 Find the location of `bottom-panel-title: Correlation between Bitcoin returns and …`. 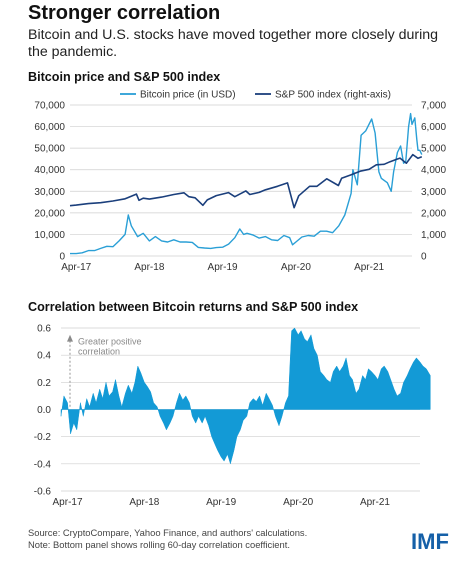

bottom-panel-title: Correlation between Bitcoin returns and … is located at coordinates (193, 307).